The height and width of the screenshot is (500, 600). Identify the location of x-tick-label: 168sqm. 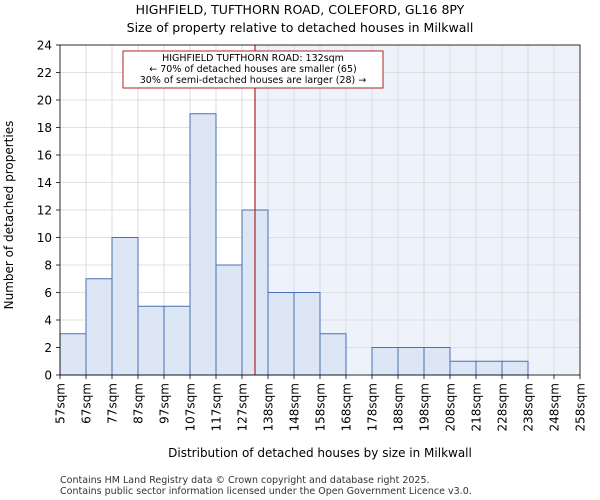
(347, 407).